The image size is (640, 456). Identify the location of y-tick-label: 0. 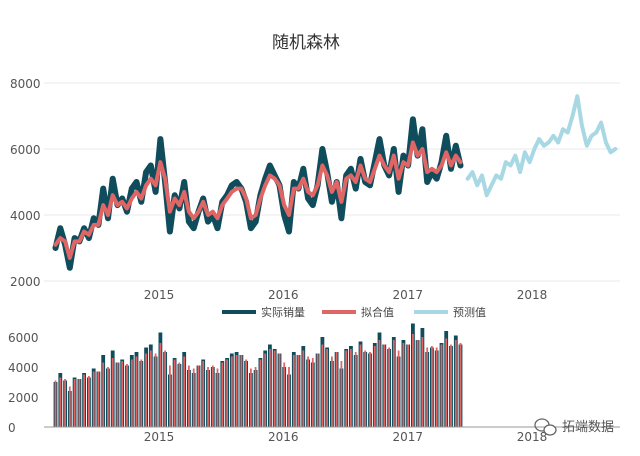
(12, 428).